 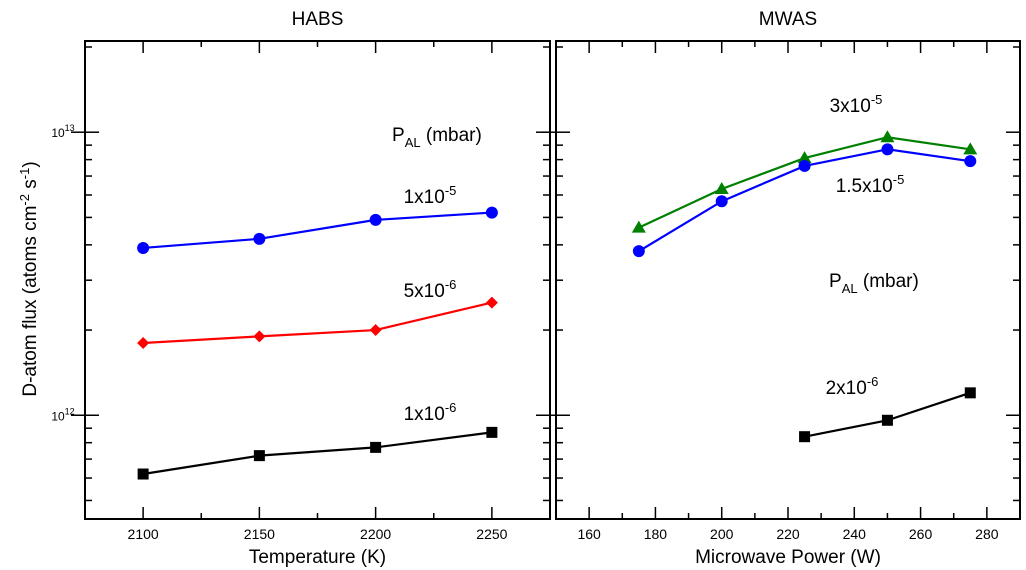 I want to click on panel-title-habs: HABS, so click(x=318, y=19).